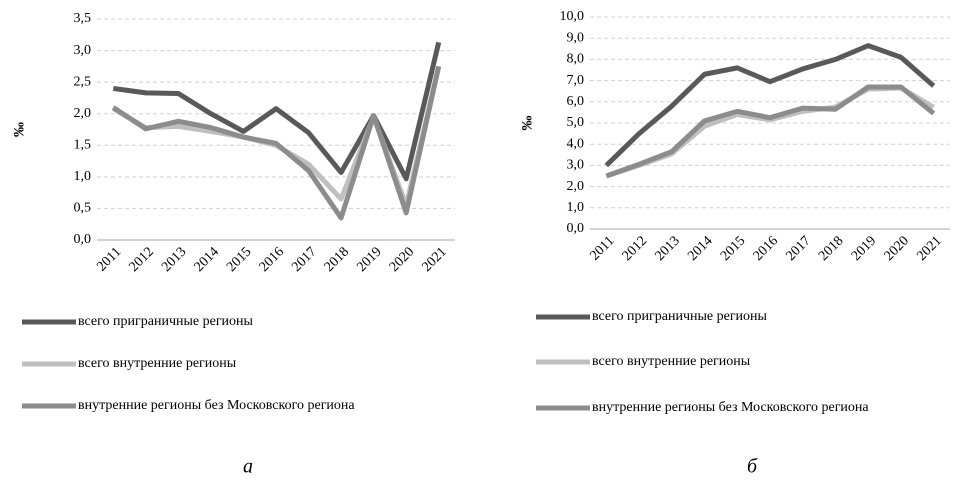 The image size is (967, 486). What do you see at coordinates (752, 467) in the screenshot?
I see `caption: б` at bounding box center [752, 467].